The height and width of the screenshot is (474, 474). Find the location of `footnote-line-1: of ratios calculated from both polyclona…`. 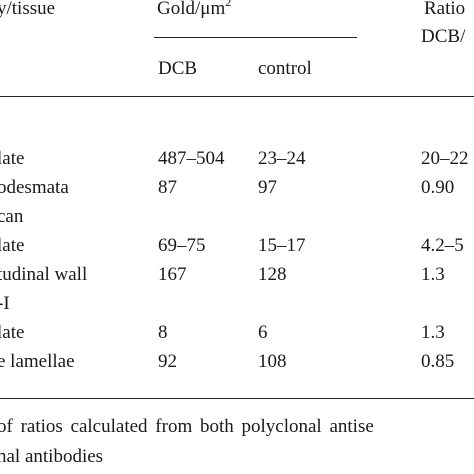

footnote-line-1: of ratios calculated from both polyclona… is located at coordinates (187, 426).